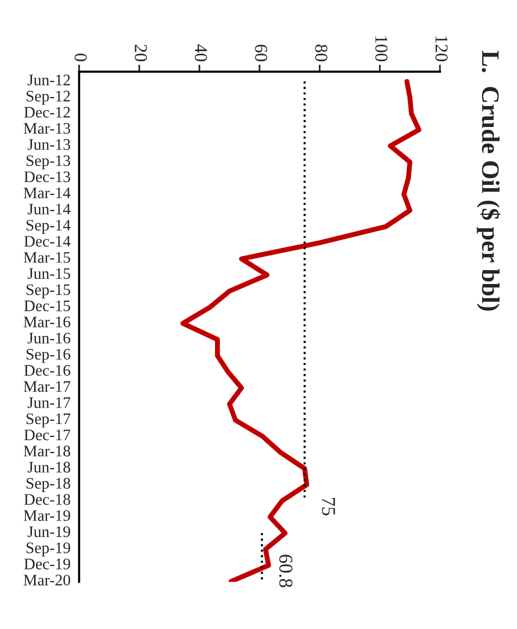 This screenshot has height=629, width=517. Describe the element at coordinates (47, 515) in the screenshot. I see `y-tick-label: Mar-19` at that location.